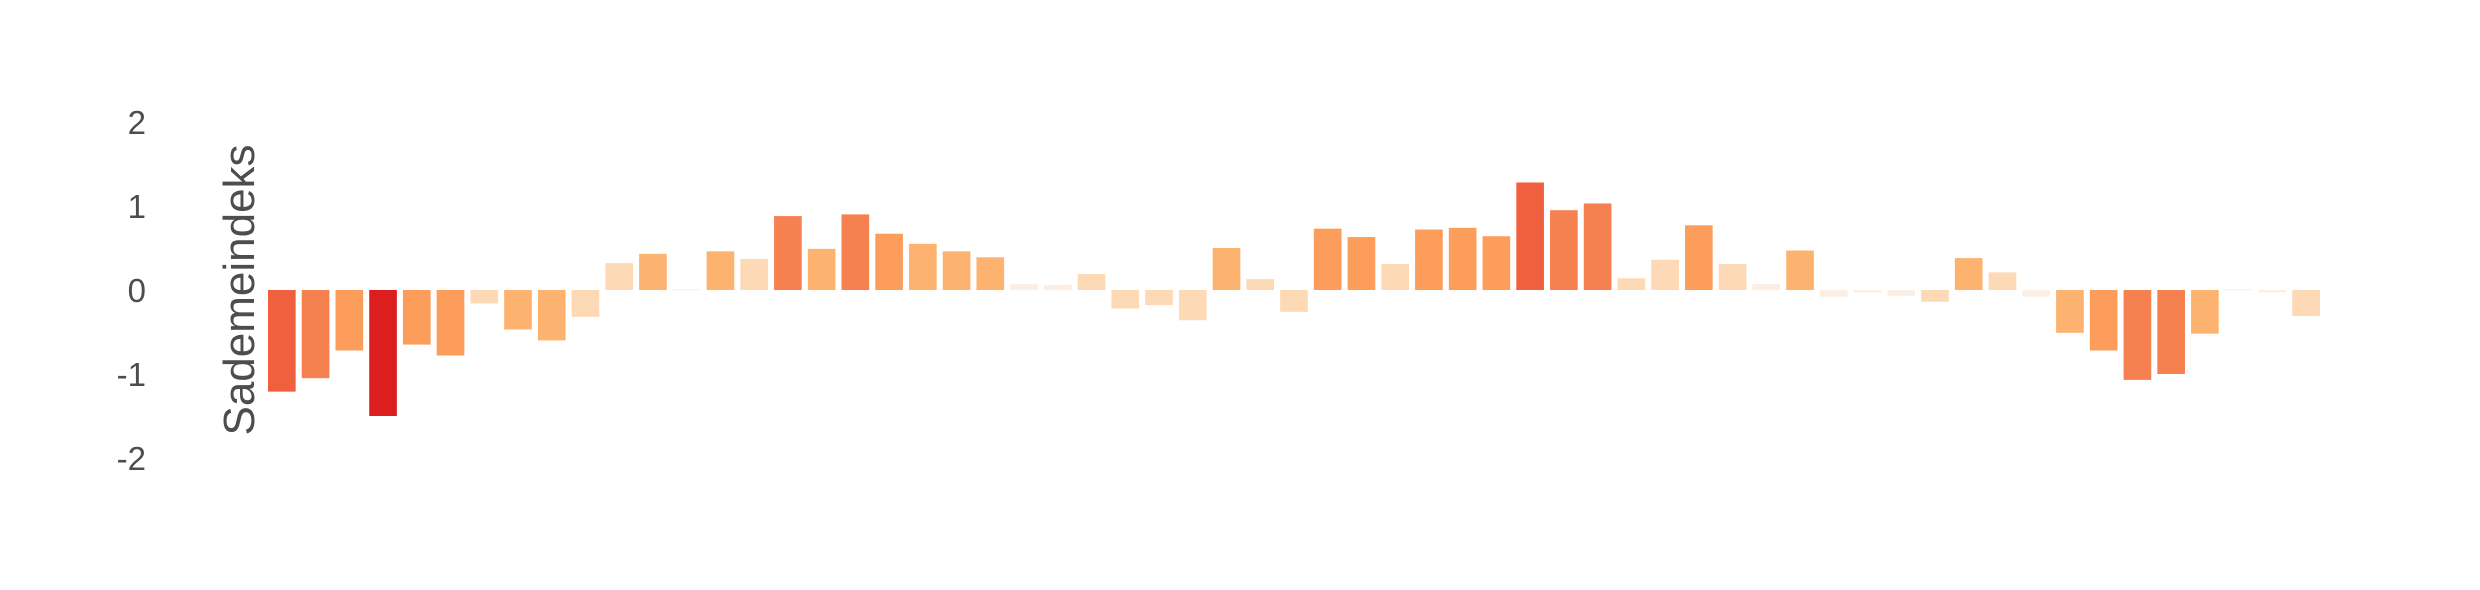  I want to click on y-tick-label-m2: -2, so click(131, 458).